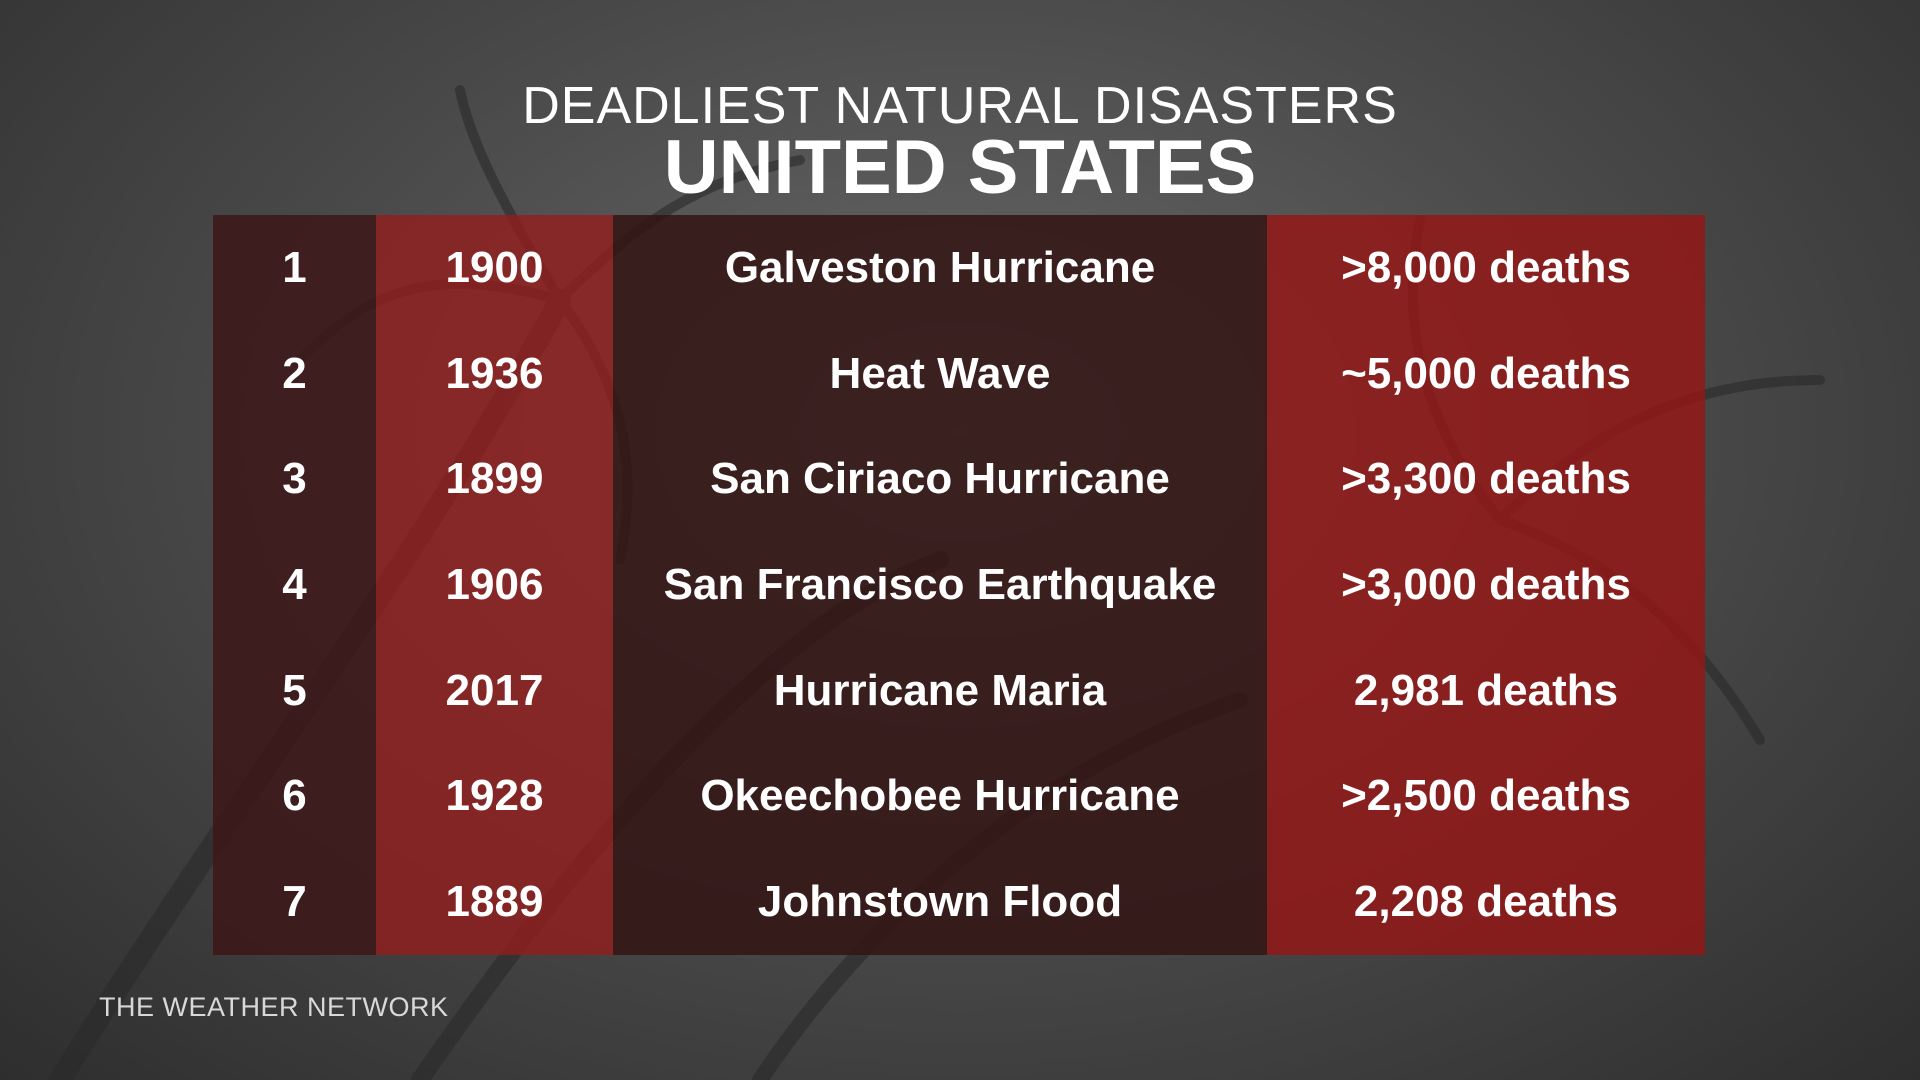 The height and width of the screenshot is (1080, 1920). I want to click on disaster-name: Heat Wave, so click(940, 373).